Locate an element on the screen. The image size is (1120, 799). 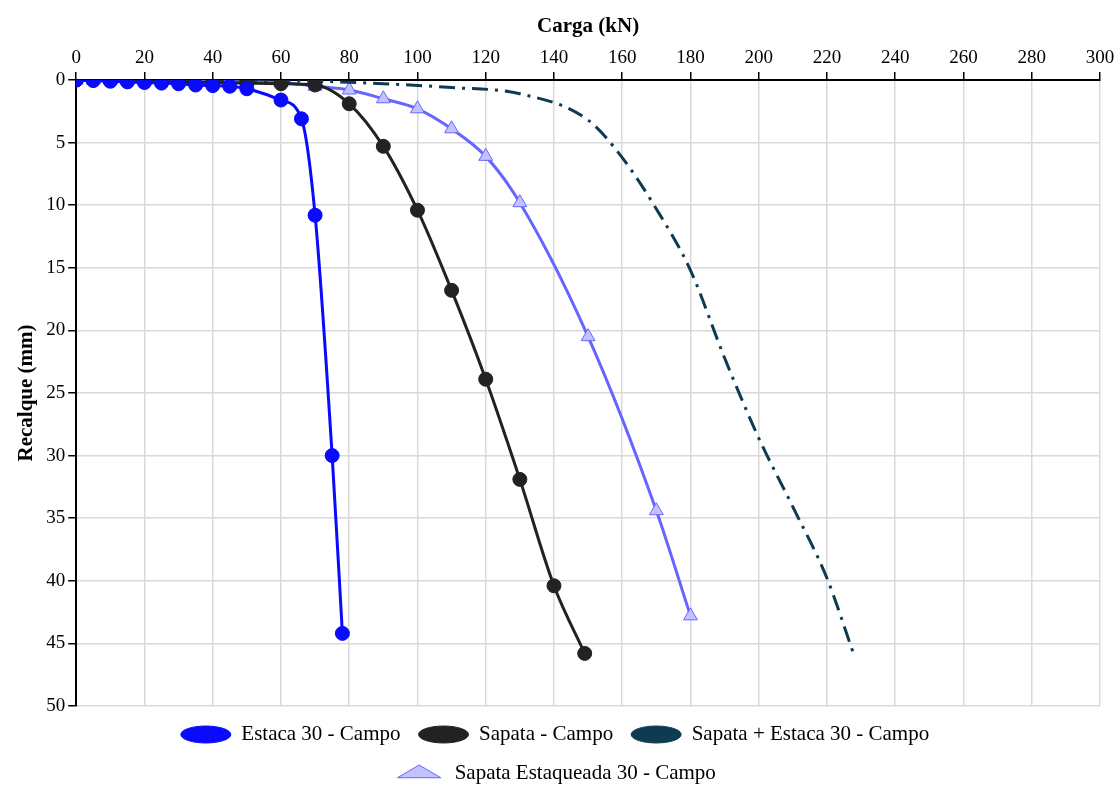
x-tick-label: 240 is located at coordinates (895, 56).